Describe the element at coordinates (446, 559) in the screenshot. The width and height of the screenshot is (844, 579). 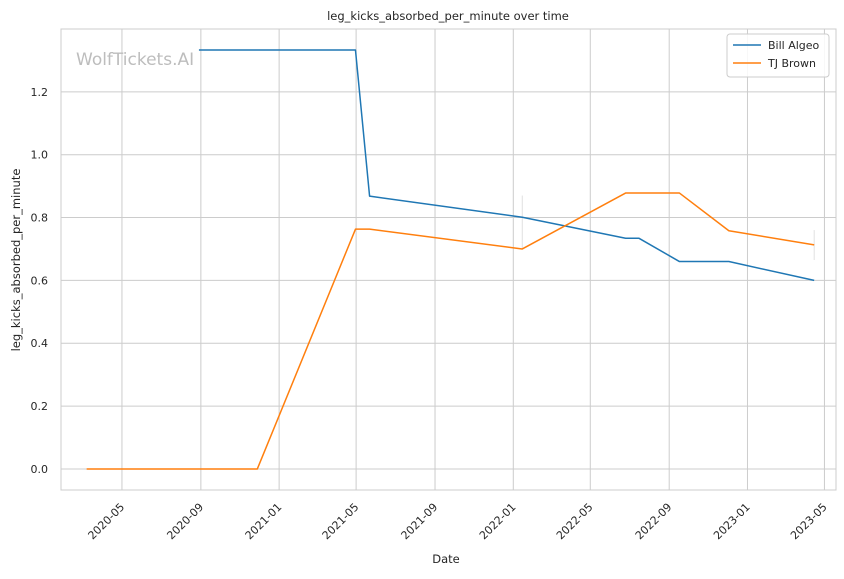
I see `x-axis-label: Date` at that location.